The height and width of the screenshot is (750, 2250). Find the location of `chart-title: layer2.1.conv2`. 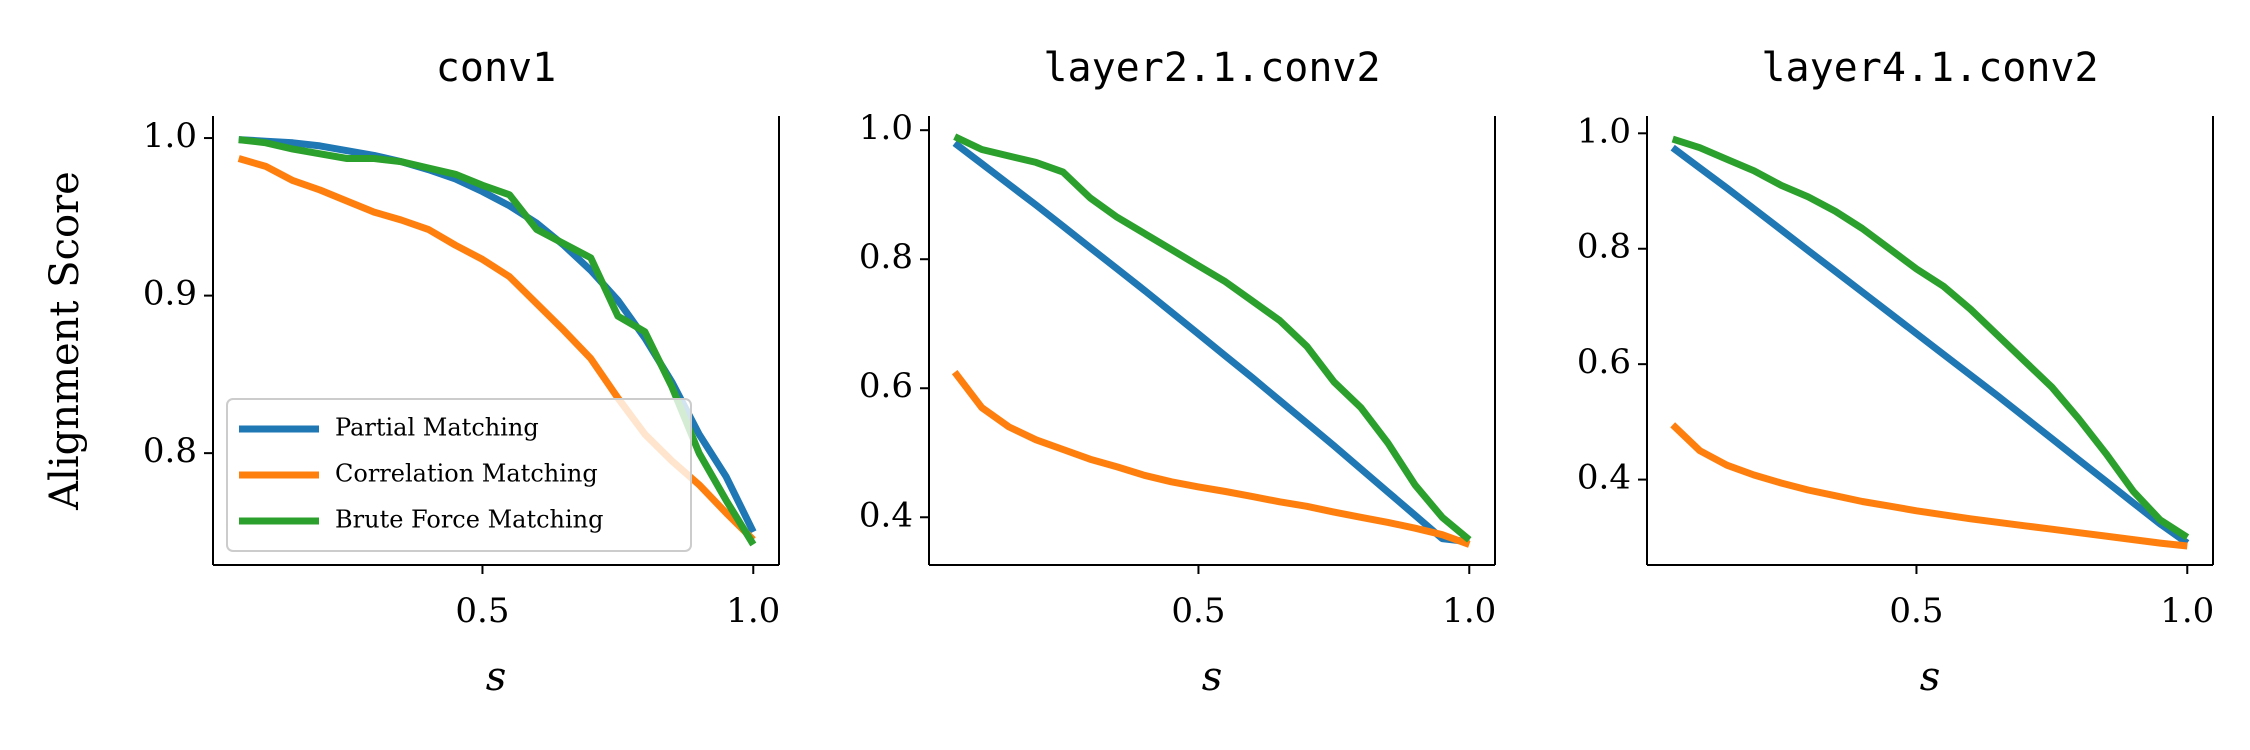

chart-title: layer2.1.conv2 is located at coordinates (1211, 68).